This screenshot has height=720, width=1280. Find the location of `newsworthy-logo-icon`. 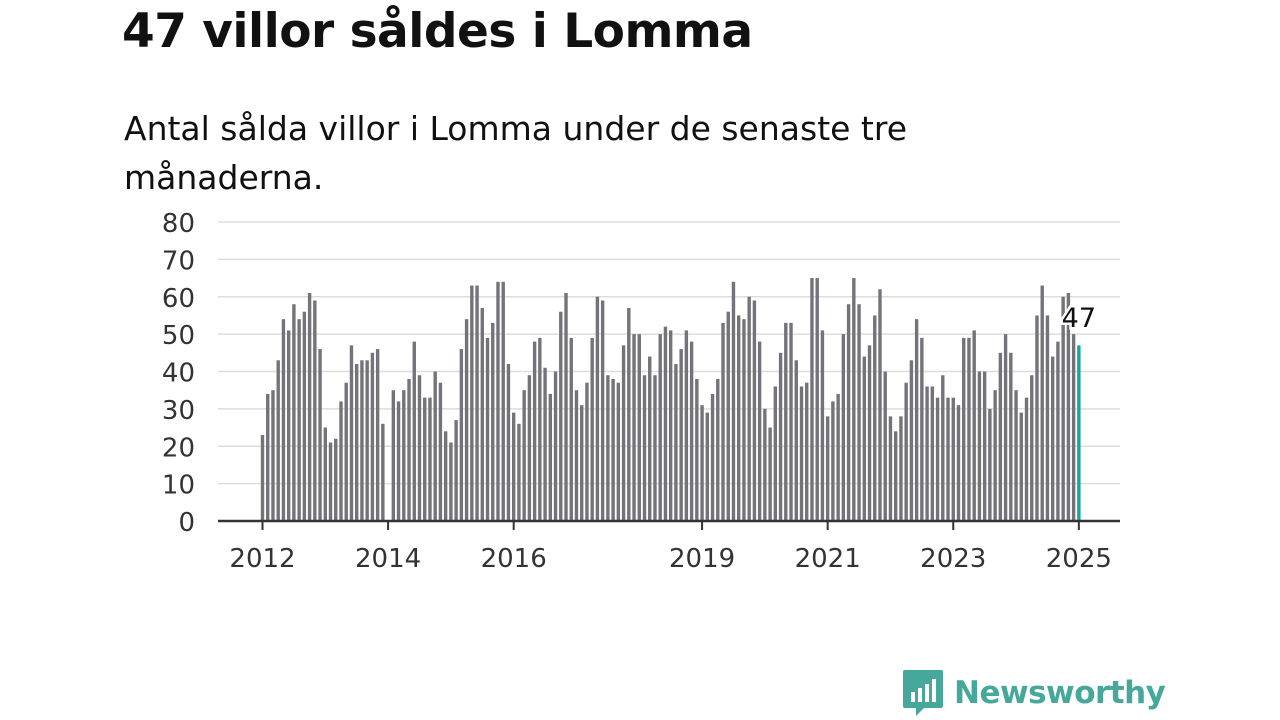

newsworthy-logo-icon is located at coordinates (923, 693).